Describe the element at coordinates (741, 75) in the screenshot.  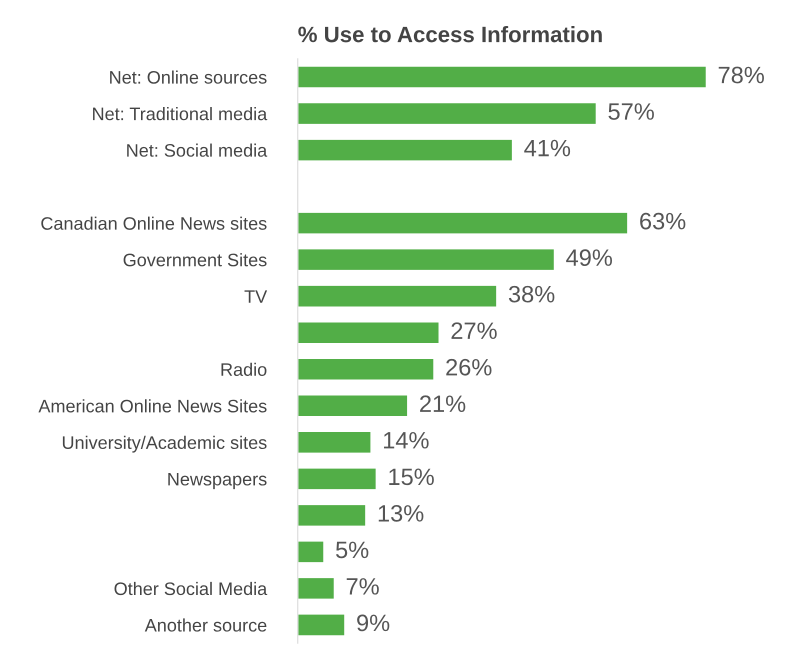
I see `data-label: 78%` at that location.